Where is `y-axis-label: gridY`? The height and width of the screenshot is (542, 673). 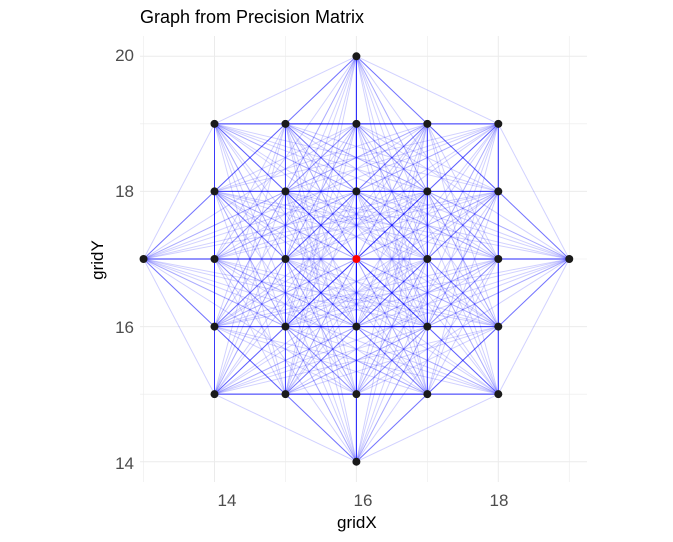 y-axis-label: gridY is located at coordinates (97, 260).